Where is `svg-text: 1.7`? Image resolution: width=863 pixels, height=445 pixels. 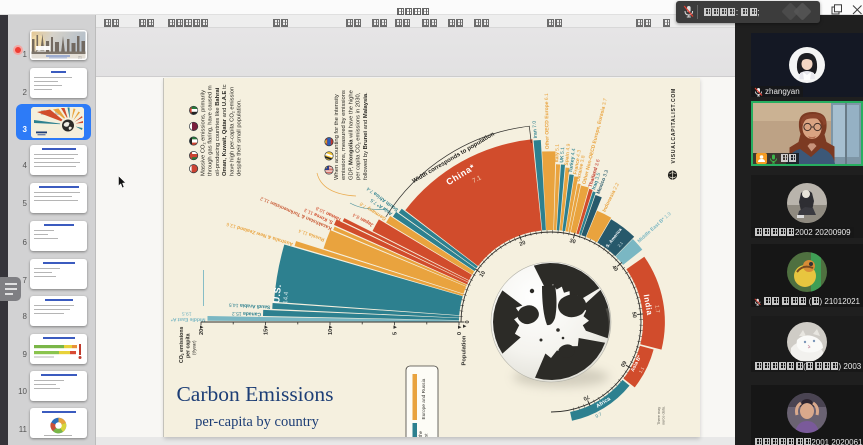
svg-text: 1.7 is located at coordinates (656, 309).